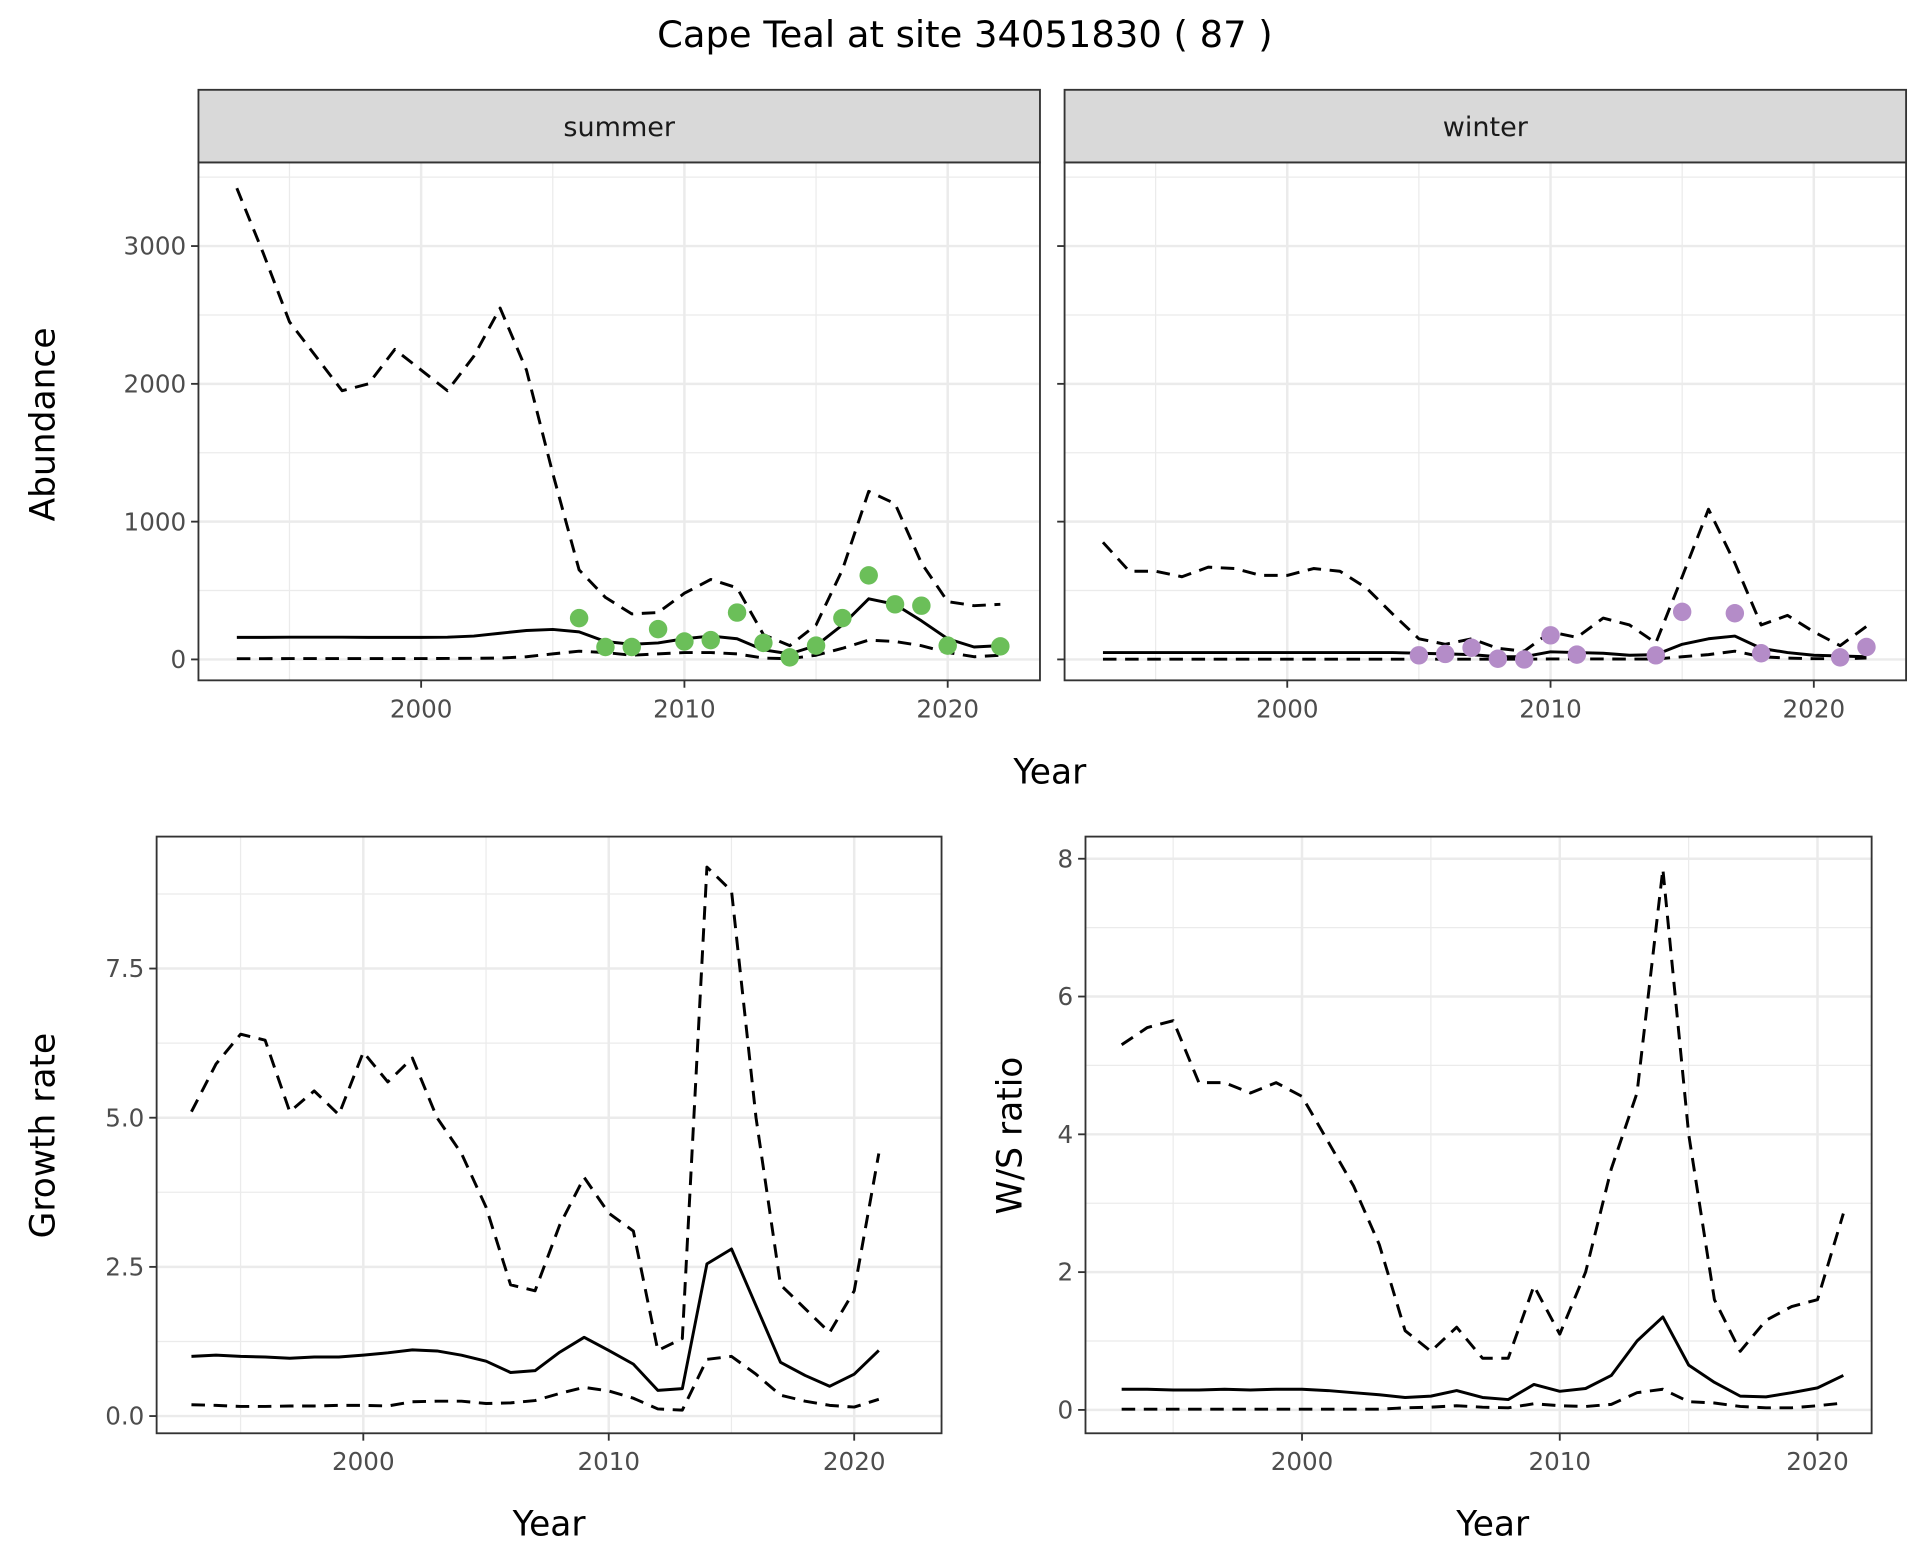 Image resolution: width=1920 pixels, height=1560 pixels. Describe the element at coordinates (124, 1117) in the screenshot. I see `y-tick-label: 5.0` at that location.